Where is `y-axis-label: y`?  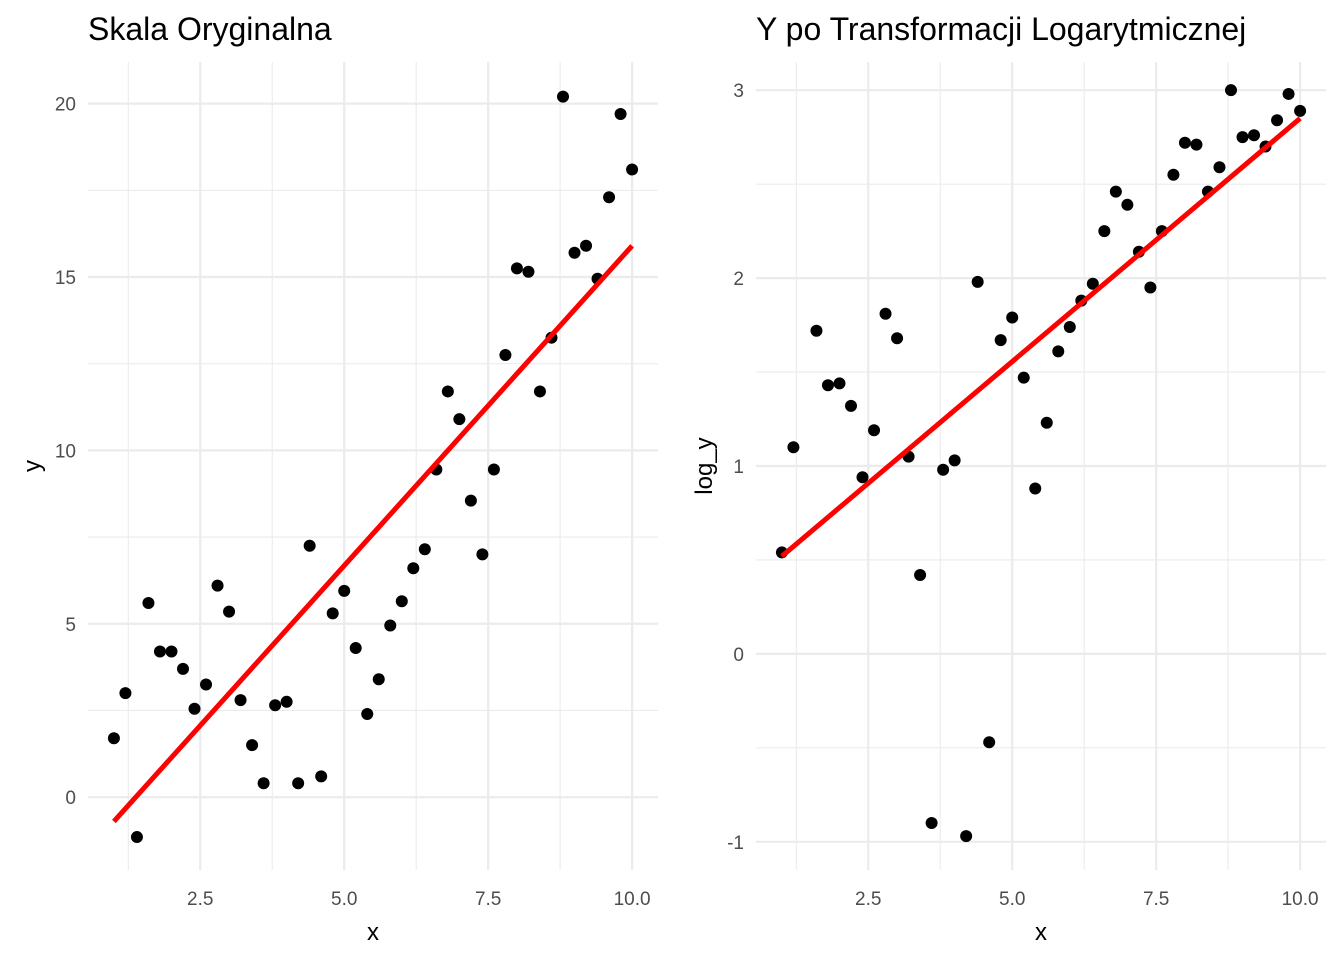
y-axis-label: y is located at coordinates (32, 466).